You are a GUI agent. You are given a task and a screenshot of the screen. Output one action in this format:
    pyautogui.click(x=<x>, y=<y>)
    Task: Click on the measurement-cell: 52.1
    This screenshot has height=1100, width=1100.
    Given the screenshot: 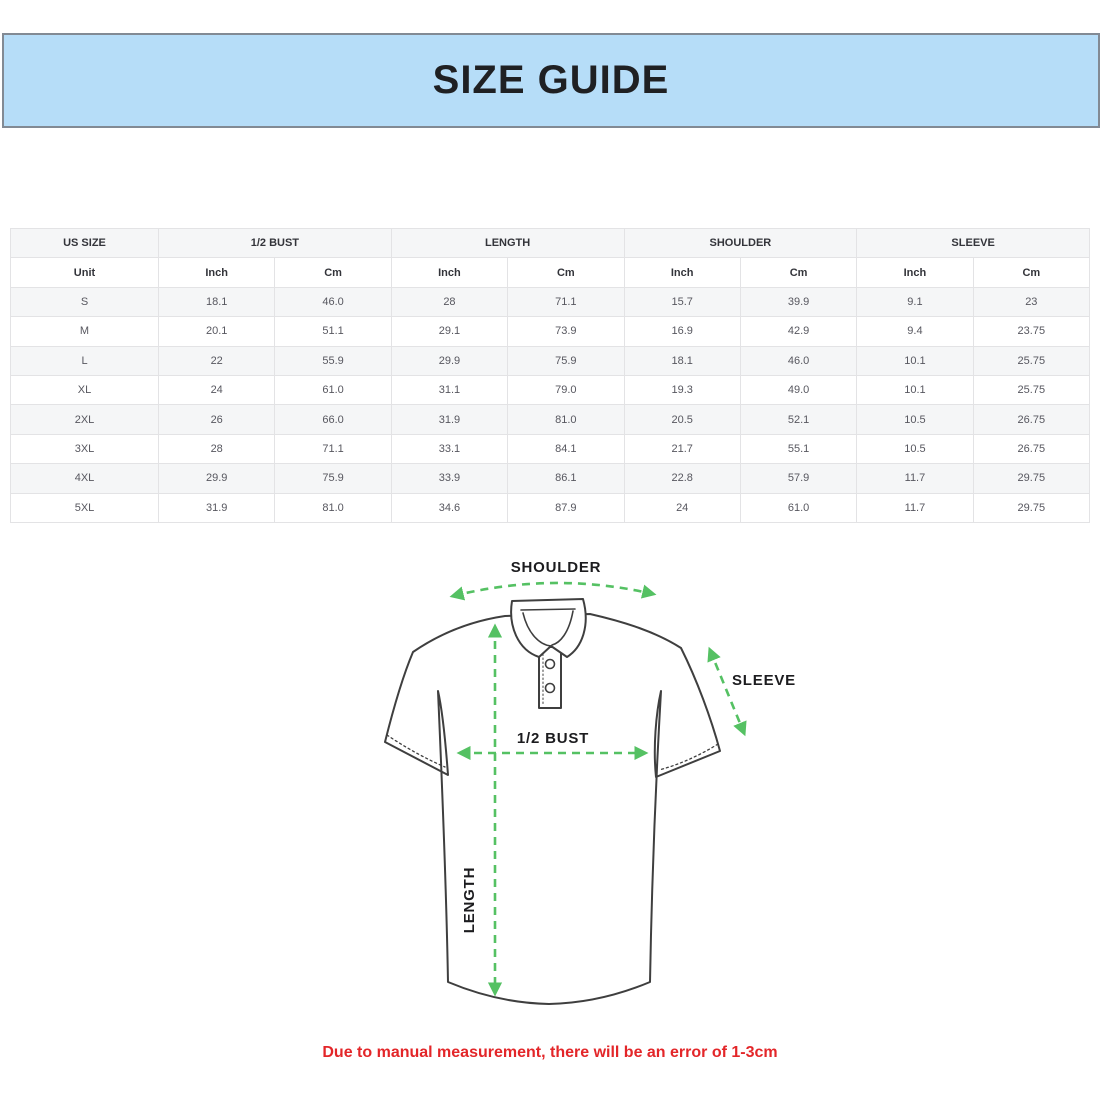 What is the action you would take?
    pyautogui.click(x=798, y=419)
    